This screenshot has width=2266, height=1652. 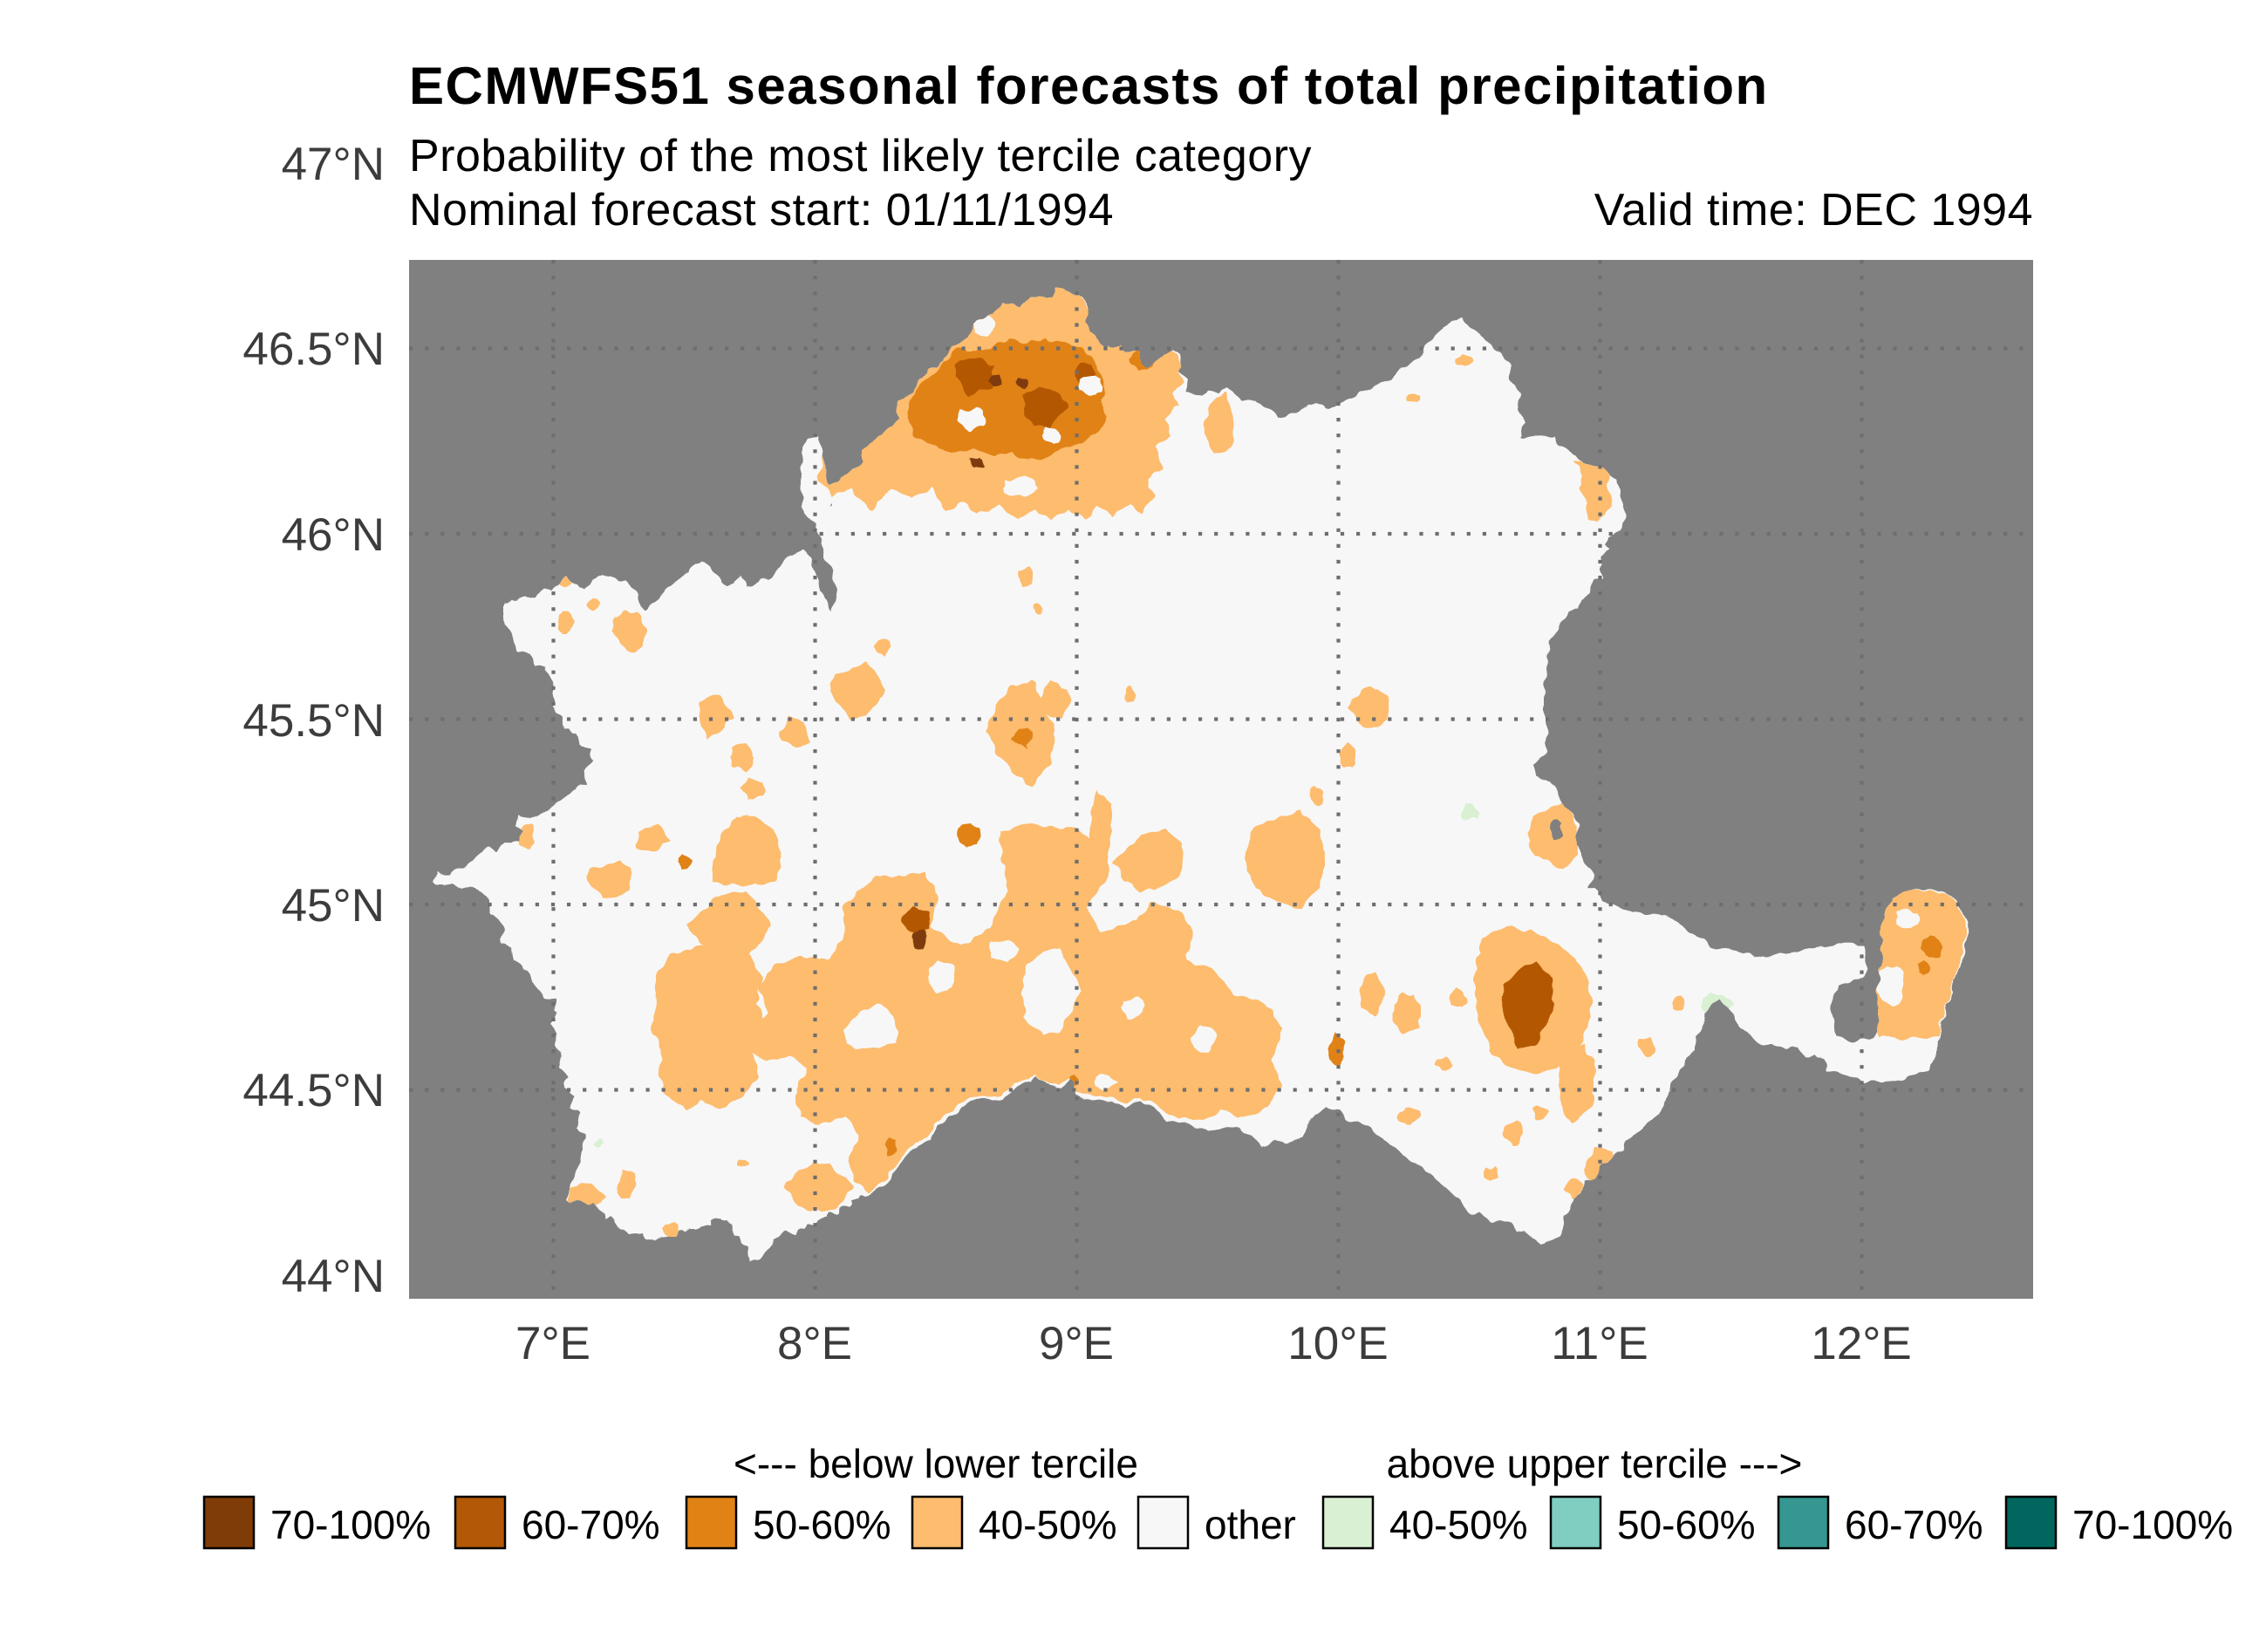 What do you see at coordinates (1595, 1463) in the screenshot?
I see `svg-text: above upper tercile --->` at bounding box center [1595, 1463].